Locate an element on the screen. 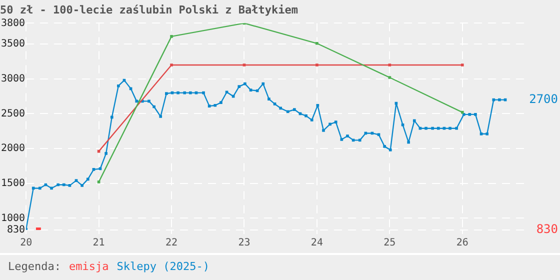 This screenshot has width=560, height=280. y-tick-label: 2000 is located at coordinates (13, 148).